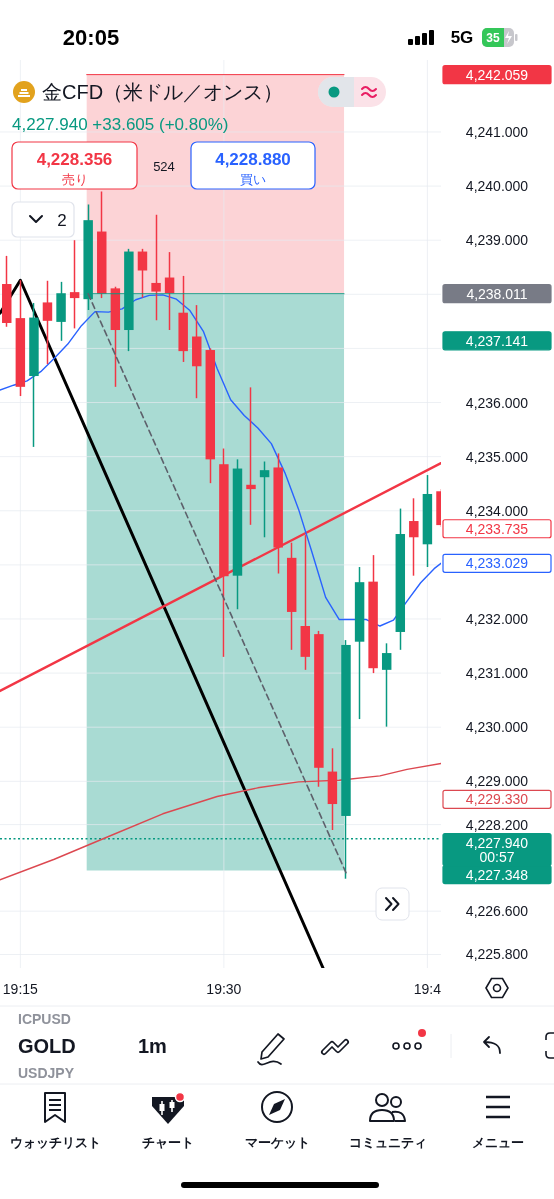  Describe the element at coordinates (497, 131) in the screenshot. I see `y-tick-label: 4,241.000` at that location.